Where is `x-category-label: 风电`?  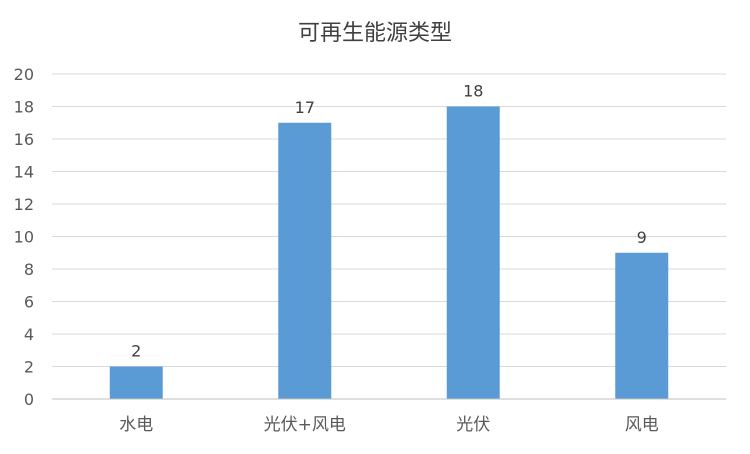
x-category-label: 风电 is located at coordinates (642, 425).